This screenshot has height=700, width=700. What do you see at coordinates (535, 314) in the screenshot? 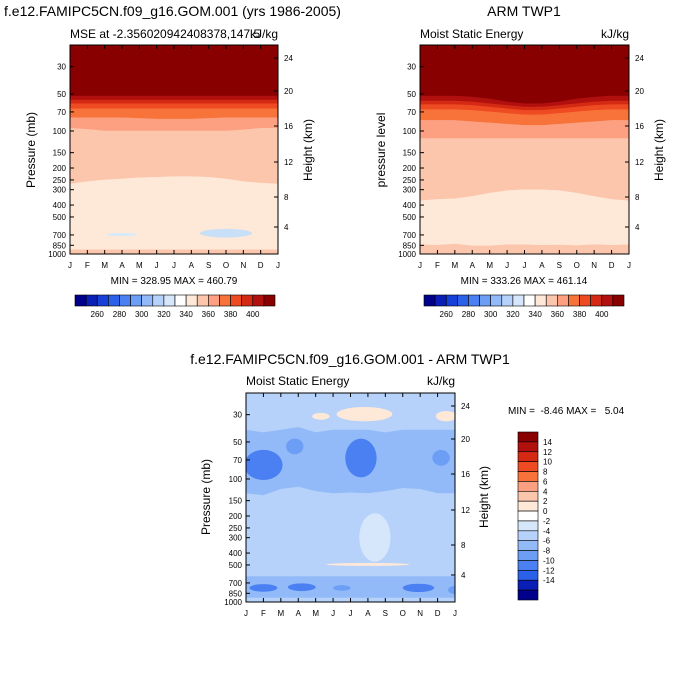
I see `colorbar-label: 340` at bounding box center [535, 314].